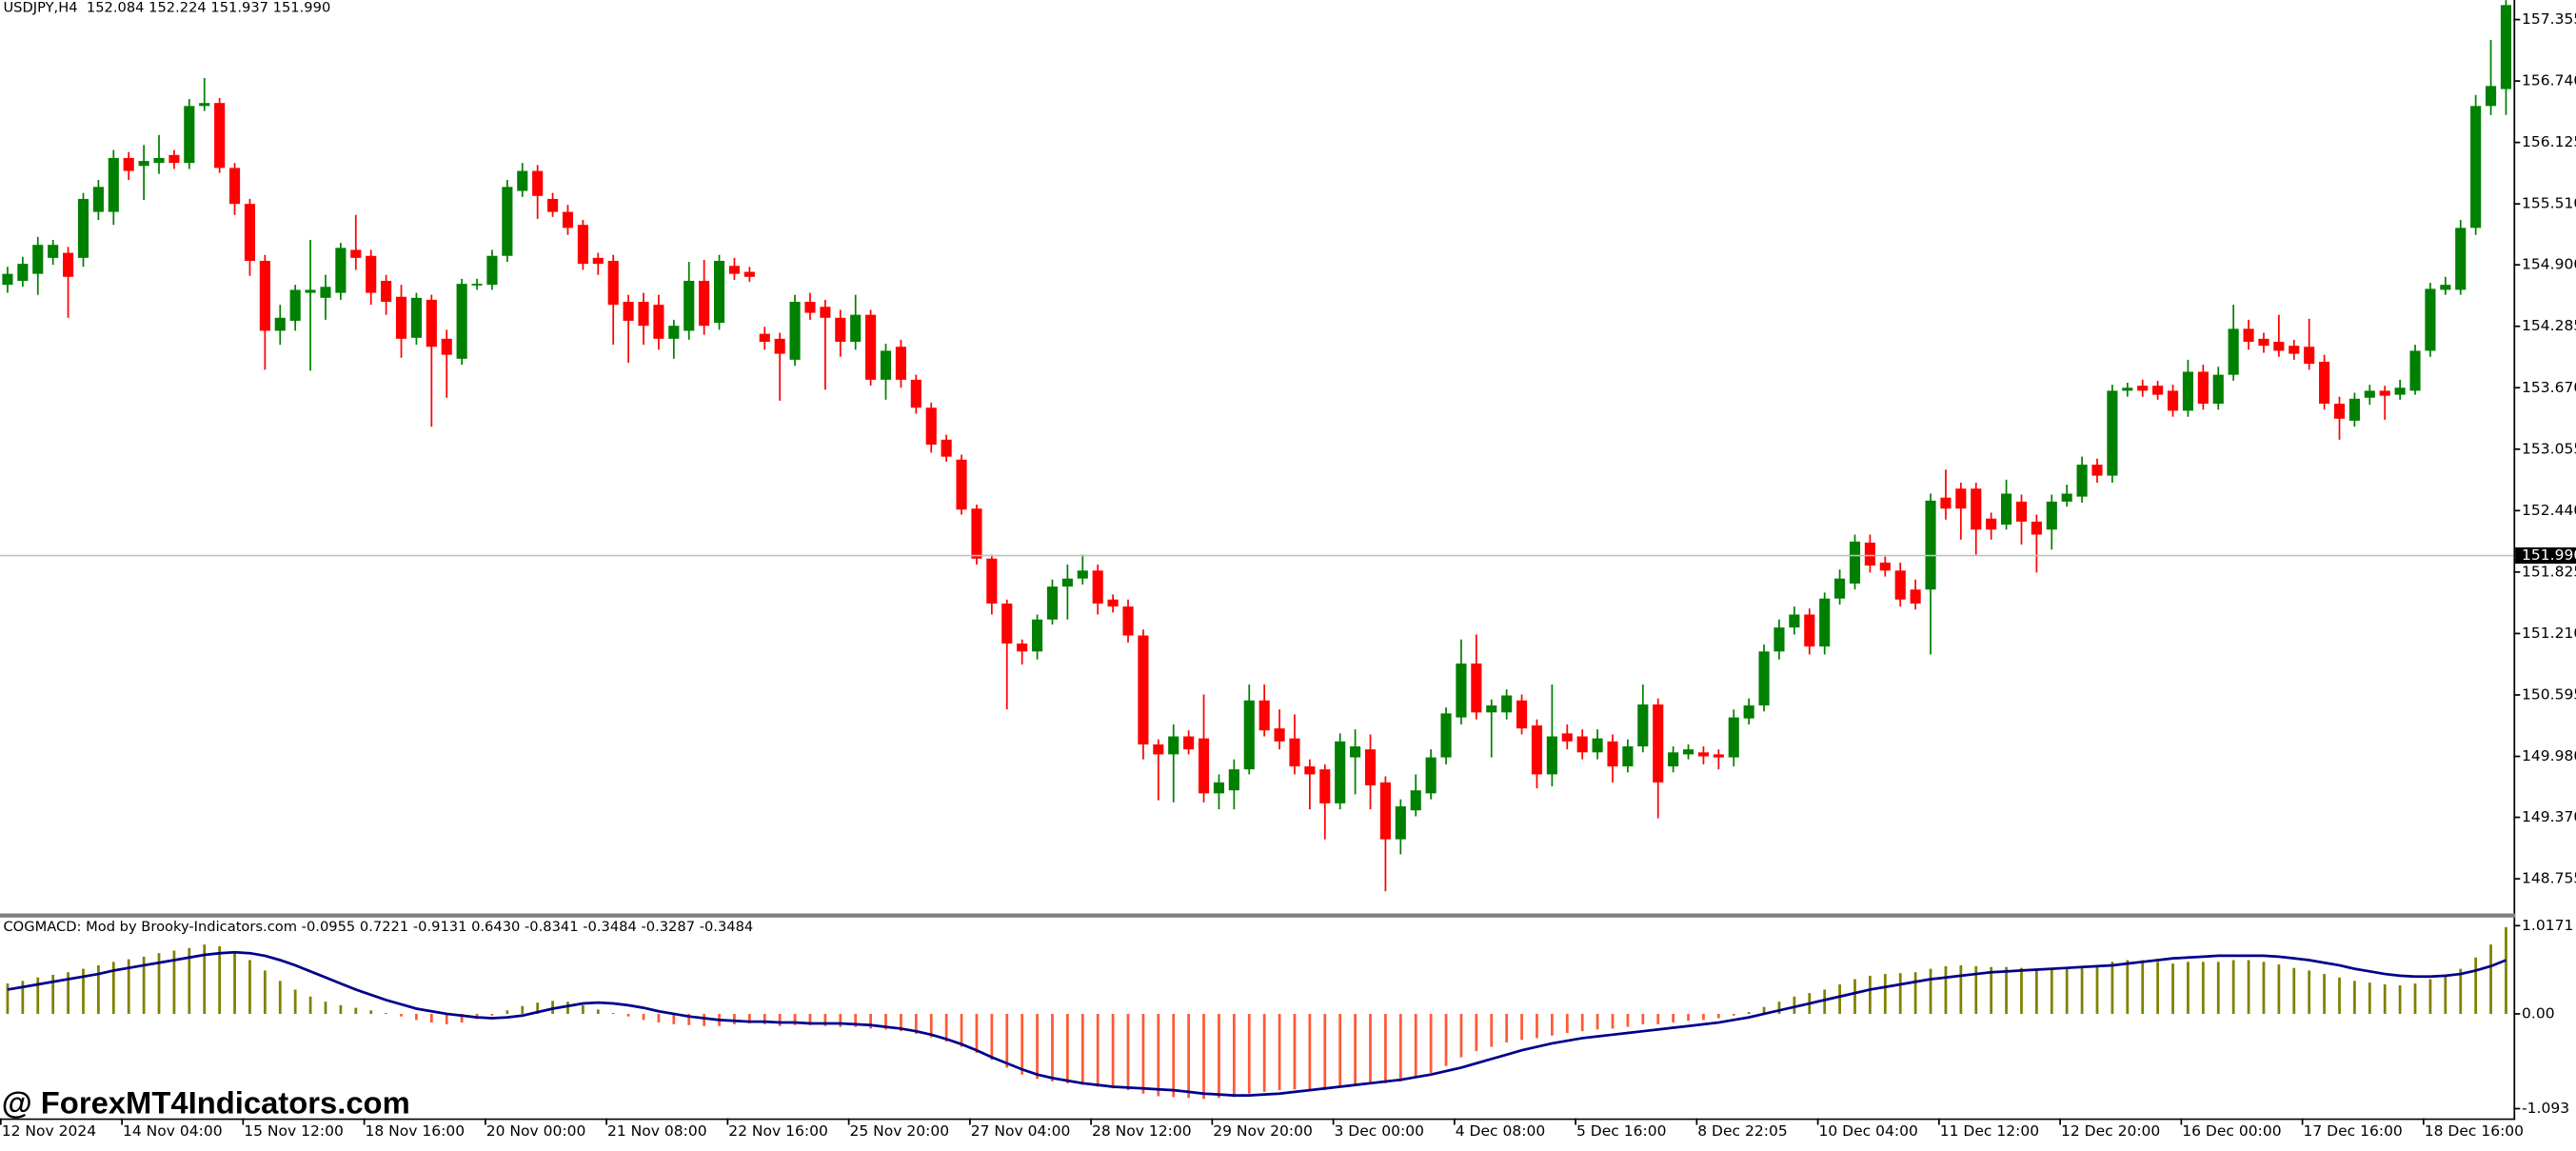  What do you see at coordinates (657, 1131) in the screenshot?
I see `x-tick-label: 21 Nov 08:00` at bounding box center [657, 1131].